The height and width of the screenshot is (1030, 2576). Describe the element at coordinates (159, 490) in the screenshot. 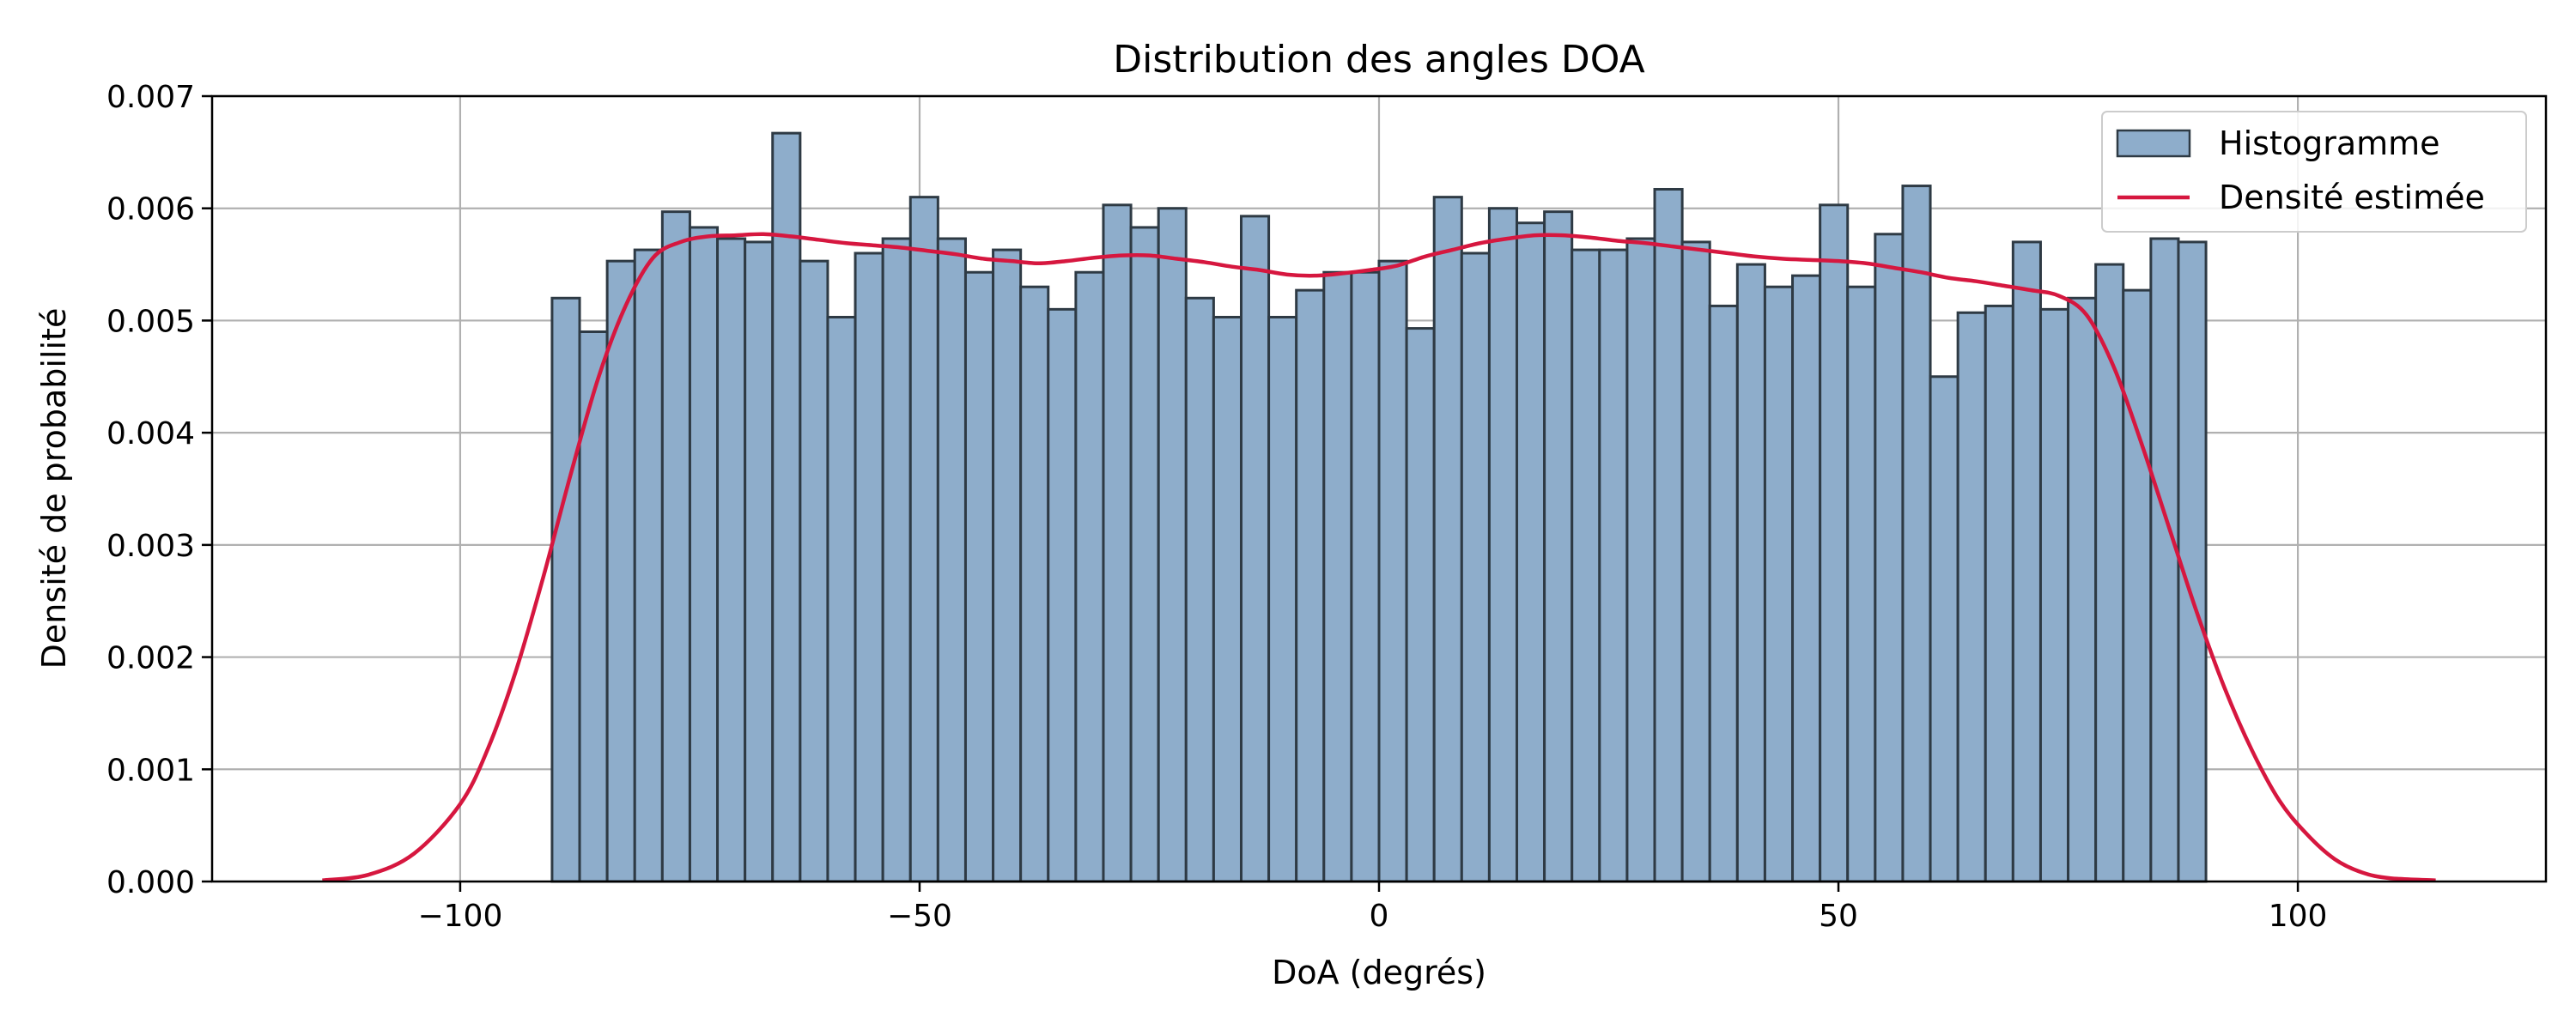

I see `y-axis: 0.000 0.001 0.002 0.003 0.004 0.005 0.006 0.007` at that location.